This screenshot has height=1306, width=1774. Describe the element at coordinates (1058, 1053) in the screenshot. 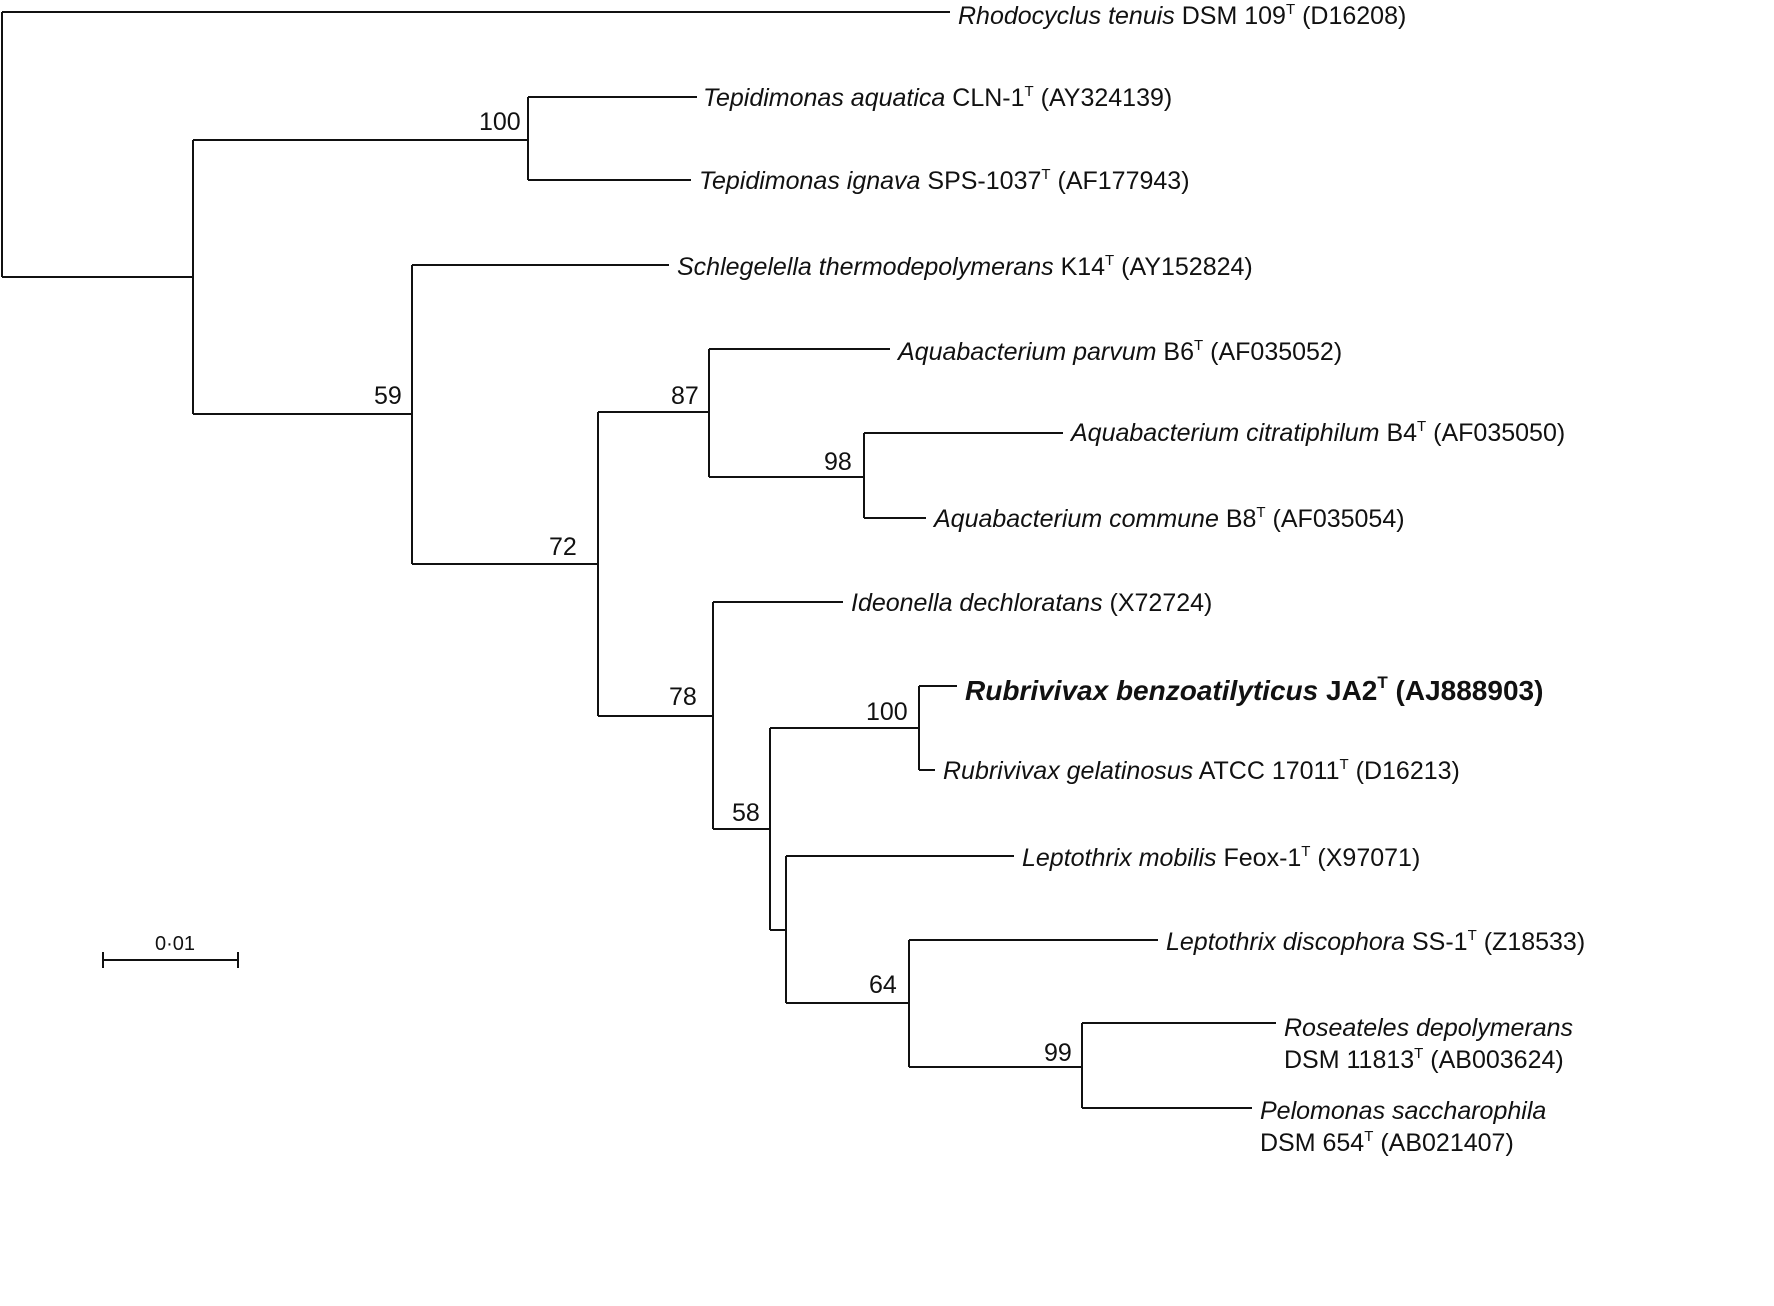

I see `bootstrap-value: 99` at that location.